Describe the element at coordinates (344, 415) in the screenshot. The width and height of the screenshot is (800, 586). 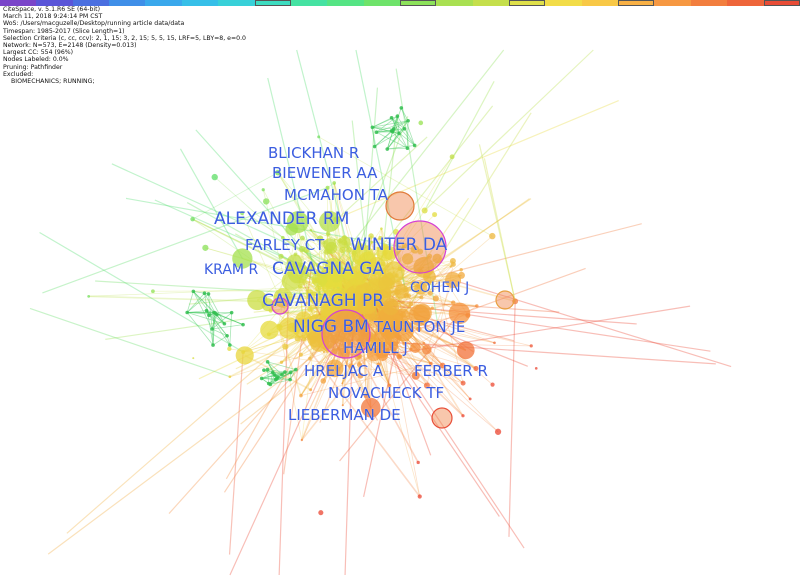
I see `author-label: LIEBERMAN DE` at that location.